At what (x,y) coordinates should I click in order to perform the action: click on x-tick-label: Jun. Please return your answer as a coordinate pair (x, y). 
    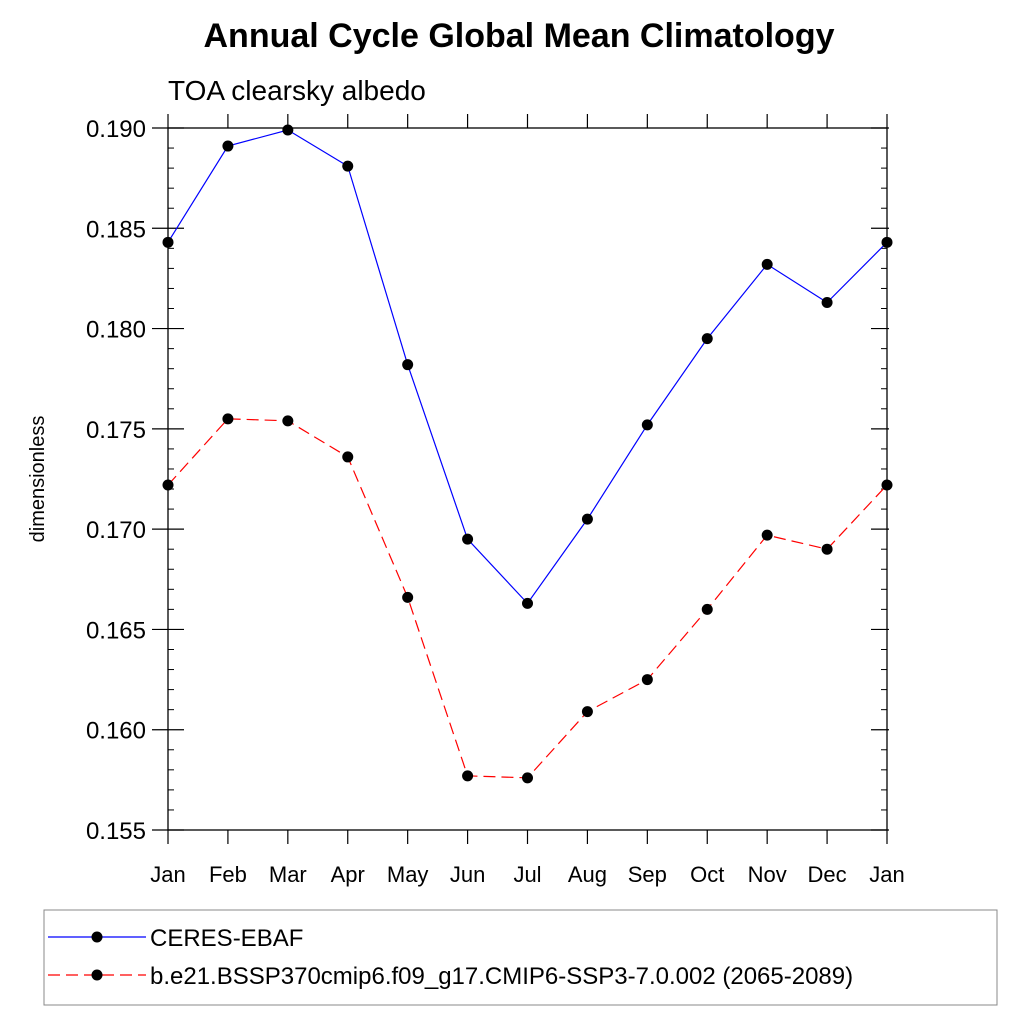
    Looking at the image, I should click on (467, 874).